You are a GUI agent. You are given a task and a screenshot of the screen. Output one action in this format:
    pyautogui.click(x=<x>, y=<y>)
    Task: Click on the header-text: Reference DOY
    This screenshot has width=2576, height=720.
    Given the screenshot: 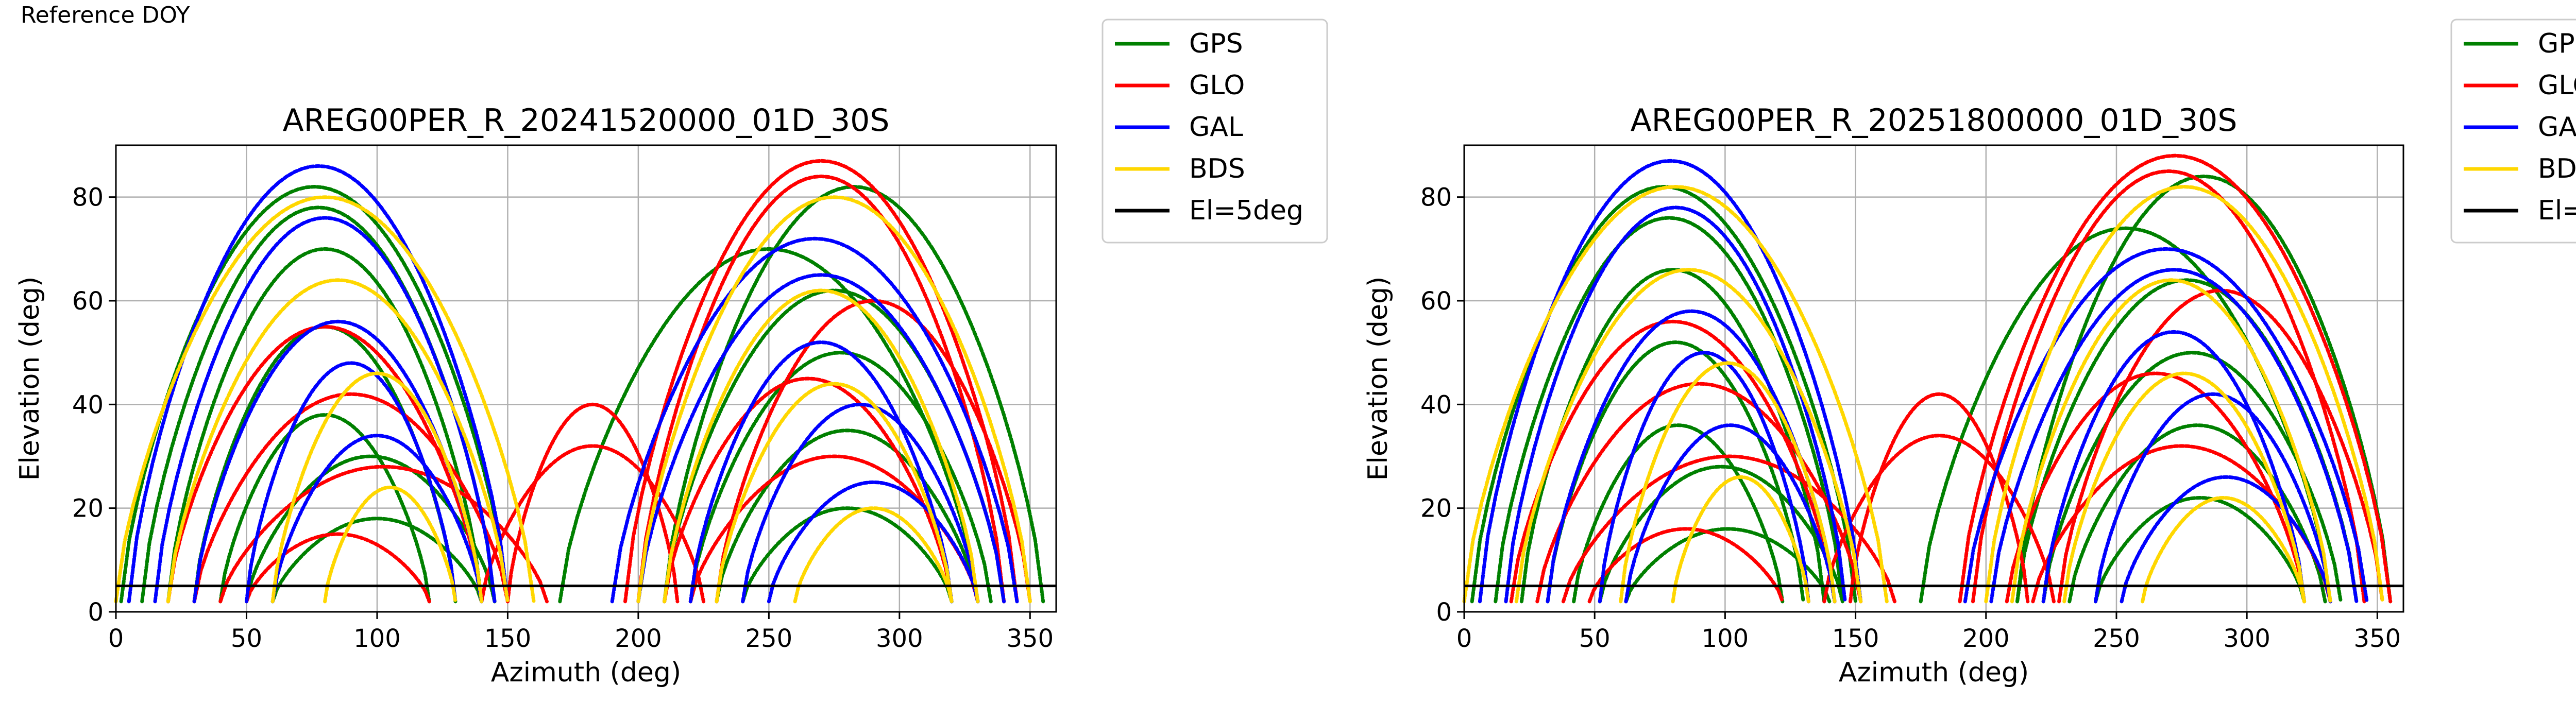 What is the action you would take?
    pyautogui.click(x=105, y=15)
    